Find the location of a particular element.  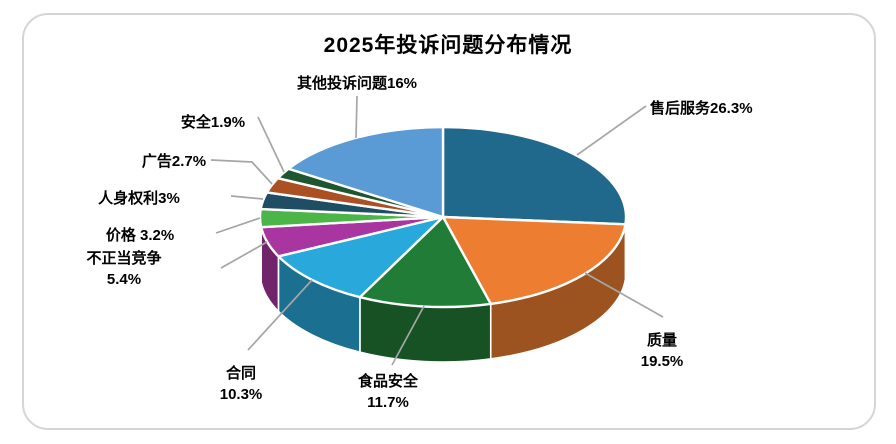

slice-label: 其他投诉问题16% is located at coordinates (357, 83).